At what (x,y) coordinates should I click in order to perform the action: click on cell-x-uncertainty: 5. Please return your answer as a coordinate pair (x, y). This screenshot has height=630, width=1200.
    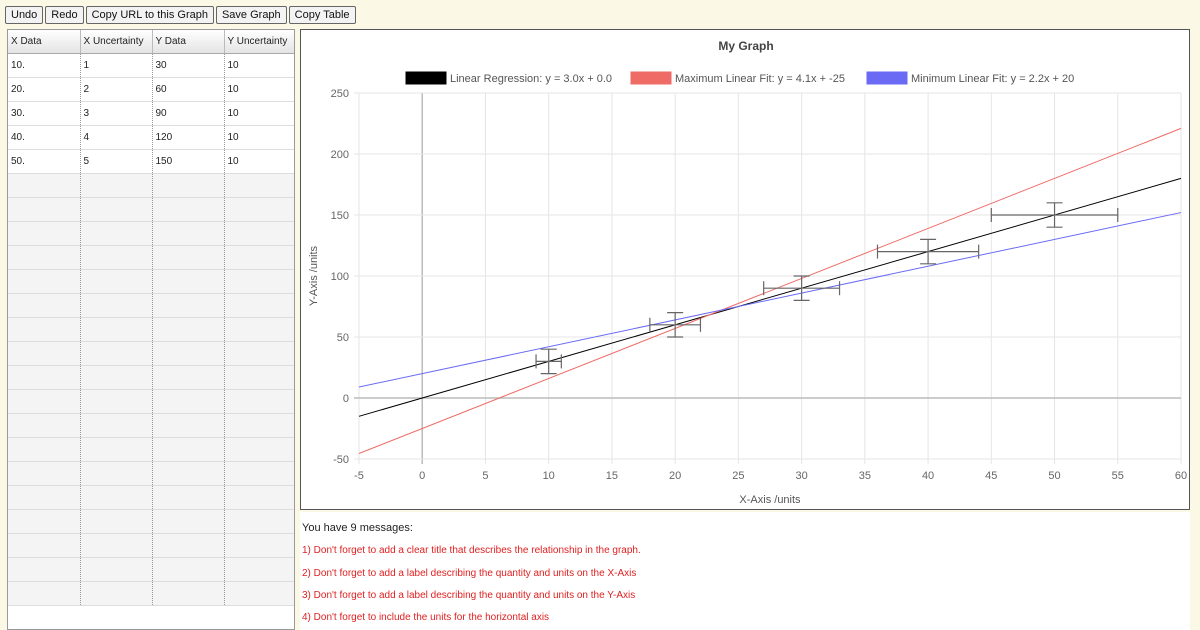
    Looking at the image, I should click on (116, 161).